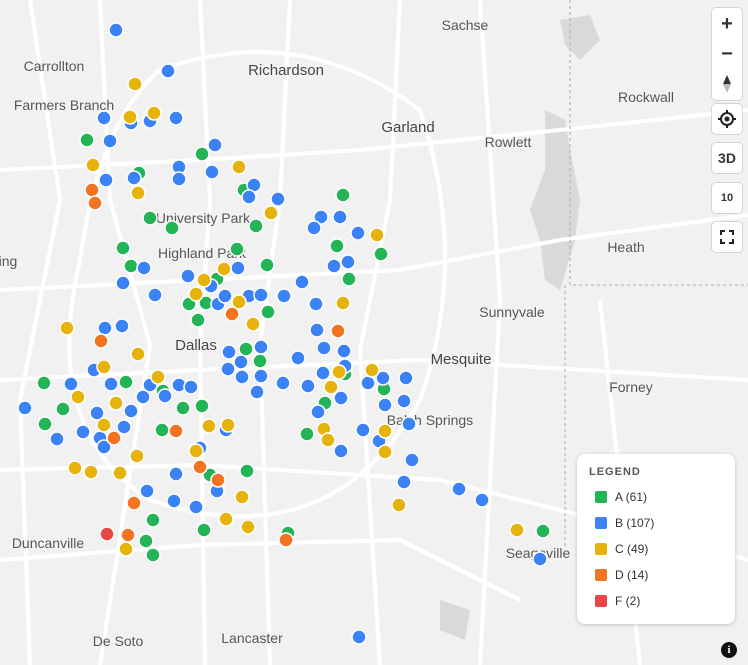 This screenshot has width=748, height=665. What do you see at coordinates (727, 23) in the screenshot?
I see `zoom-in: +` at bounding box center [727, 23].